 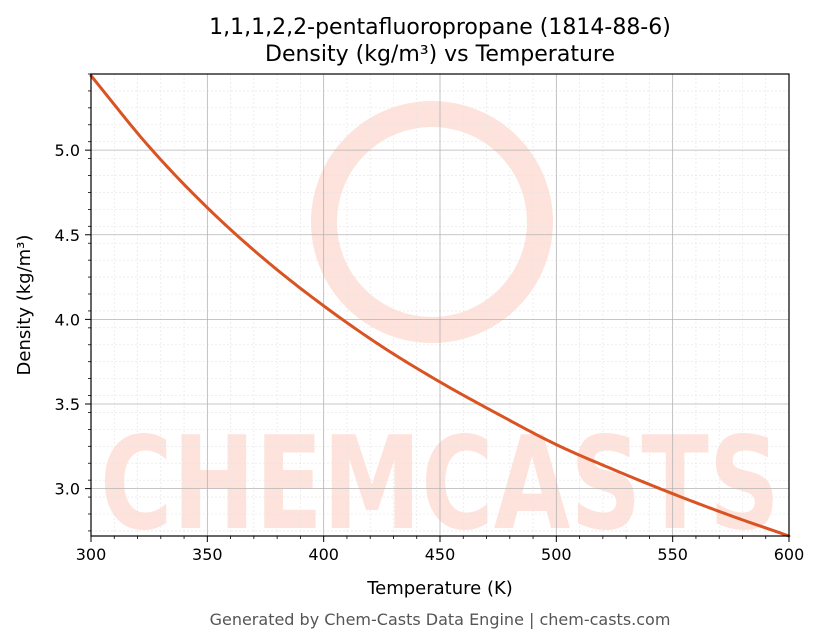 What do you see at coordinates (432, 222) in the screenshot?
I see `watermark-ring-icon` at bounding box center [432, 222].